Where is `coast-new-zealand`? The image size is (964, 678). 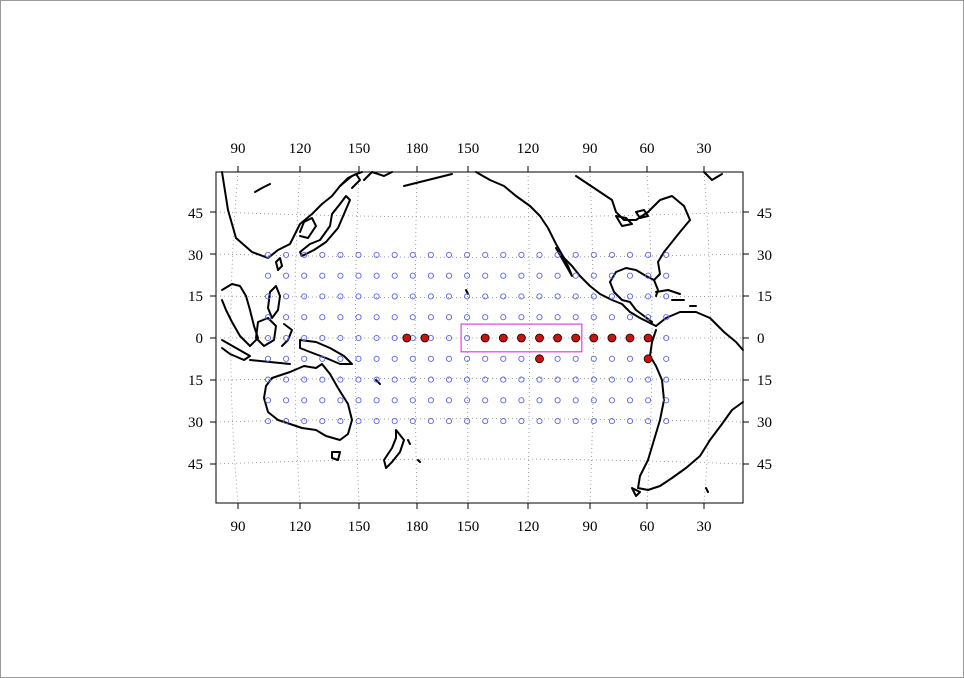 coast-new-zealand is located at coordinates (394, 449).